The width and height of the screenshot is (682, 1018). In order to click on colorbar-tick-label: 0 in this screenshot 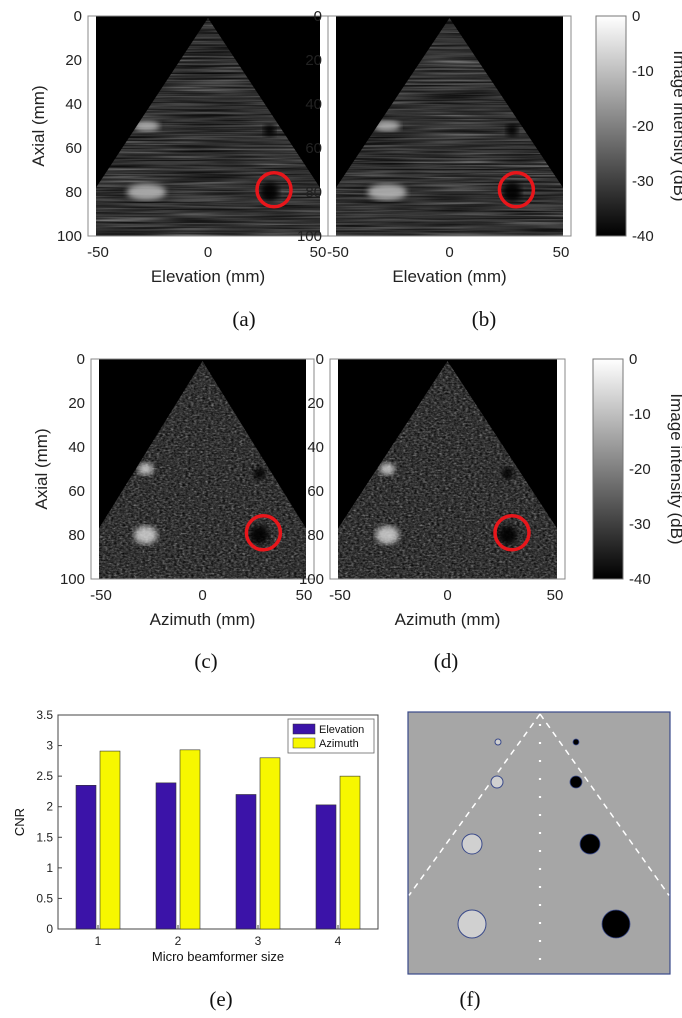, I will do `click(636, 16)`.